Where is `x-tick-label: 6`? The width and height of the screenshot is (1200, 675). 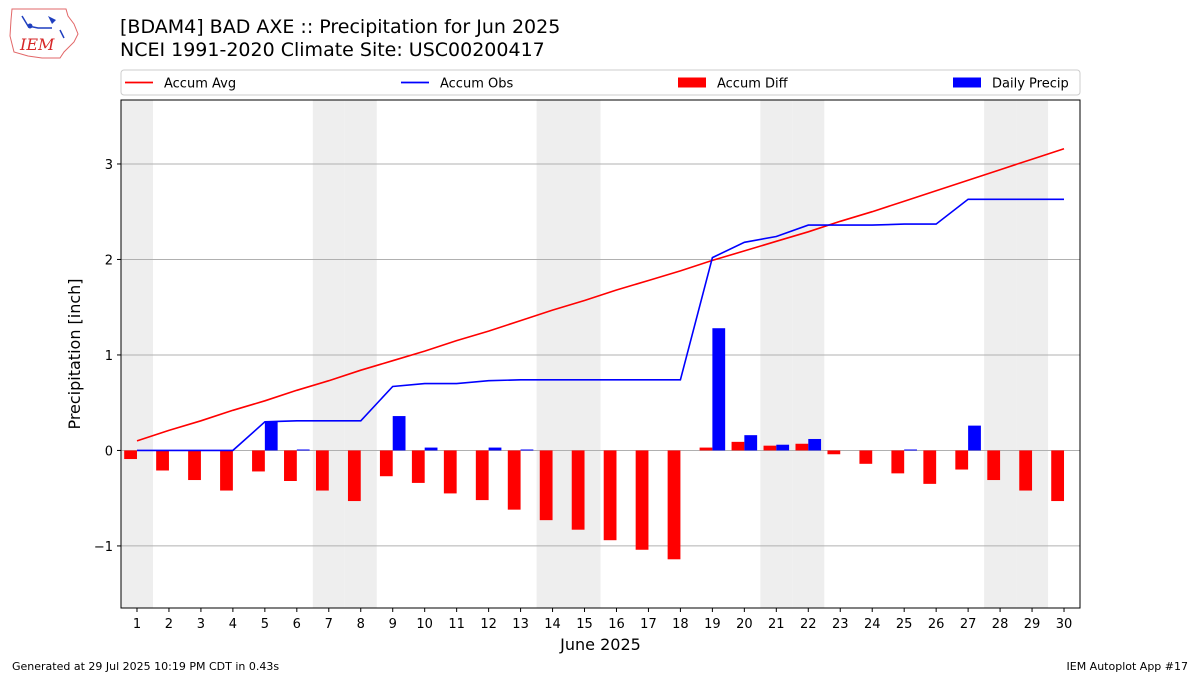
x-tick-label: 6 is located at coordinates (297, 624).